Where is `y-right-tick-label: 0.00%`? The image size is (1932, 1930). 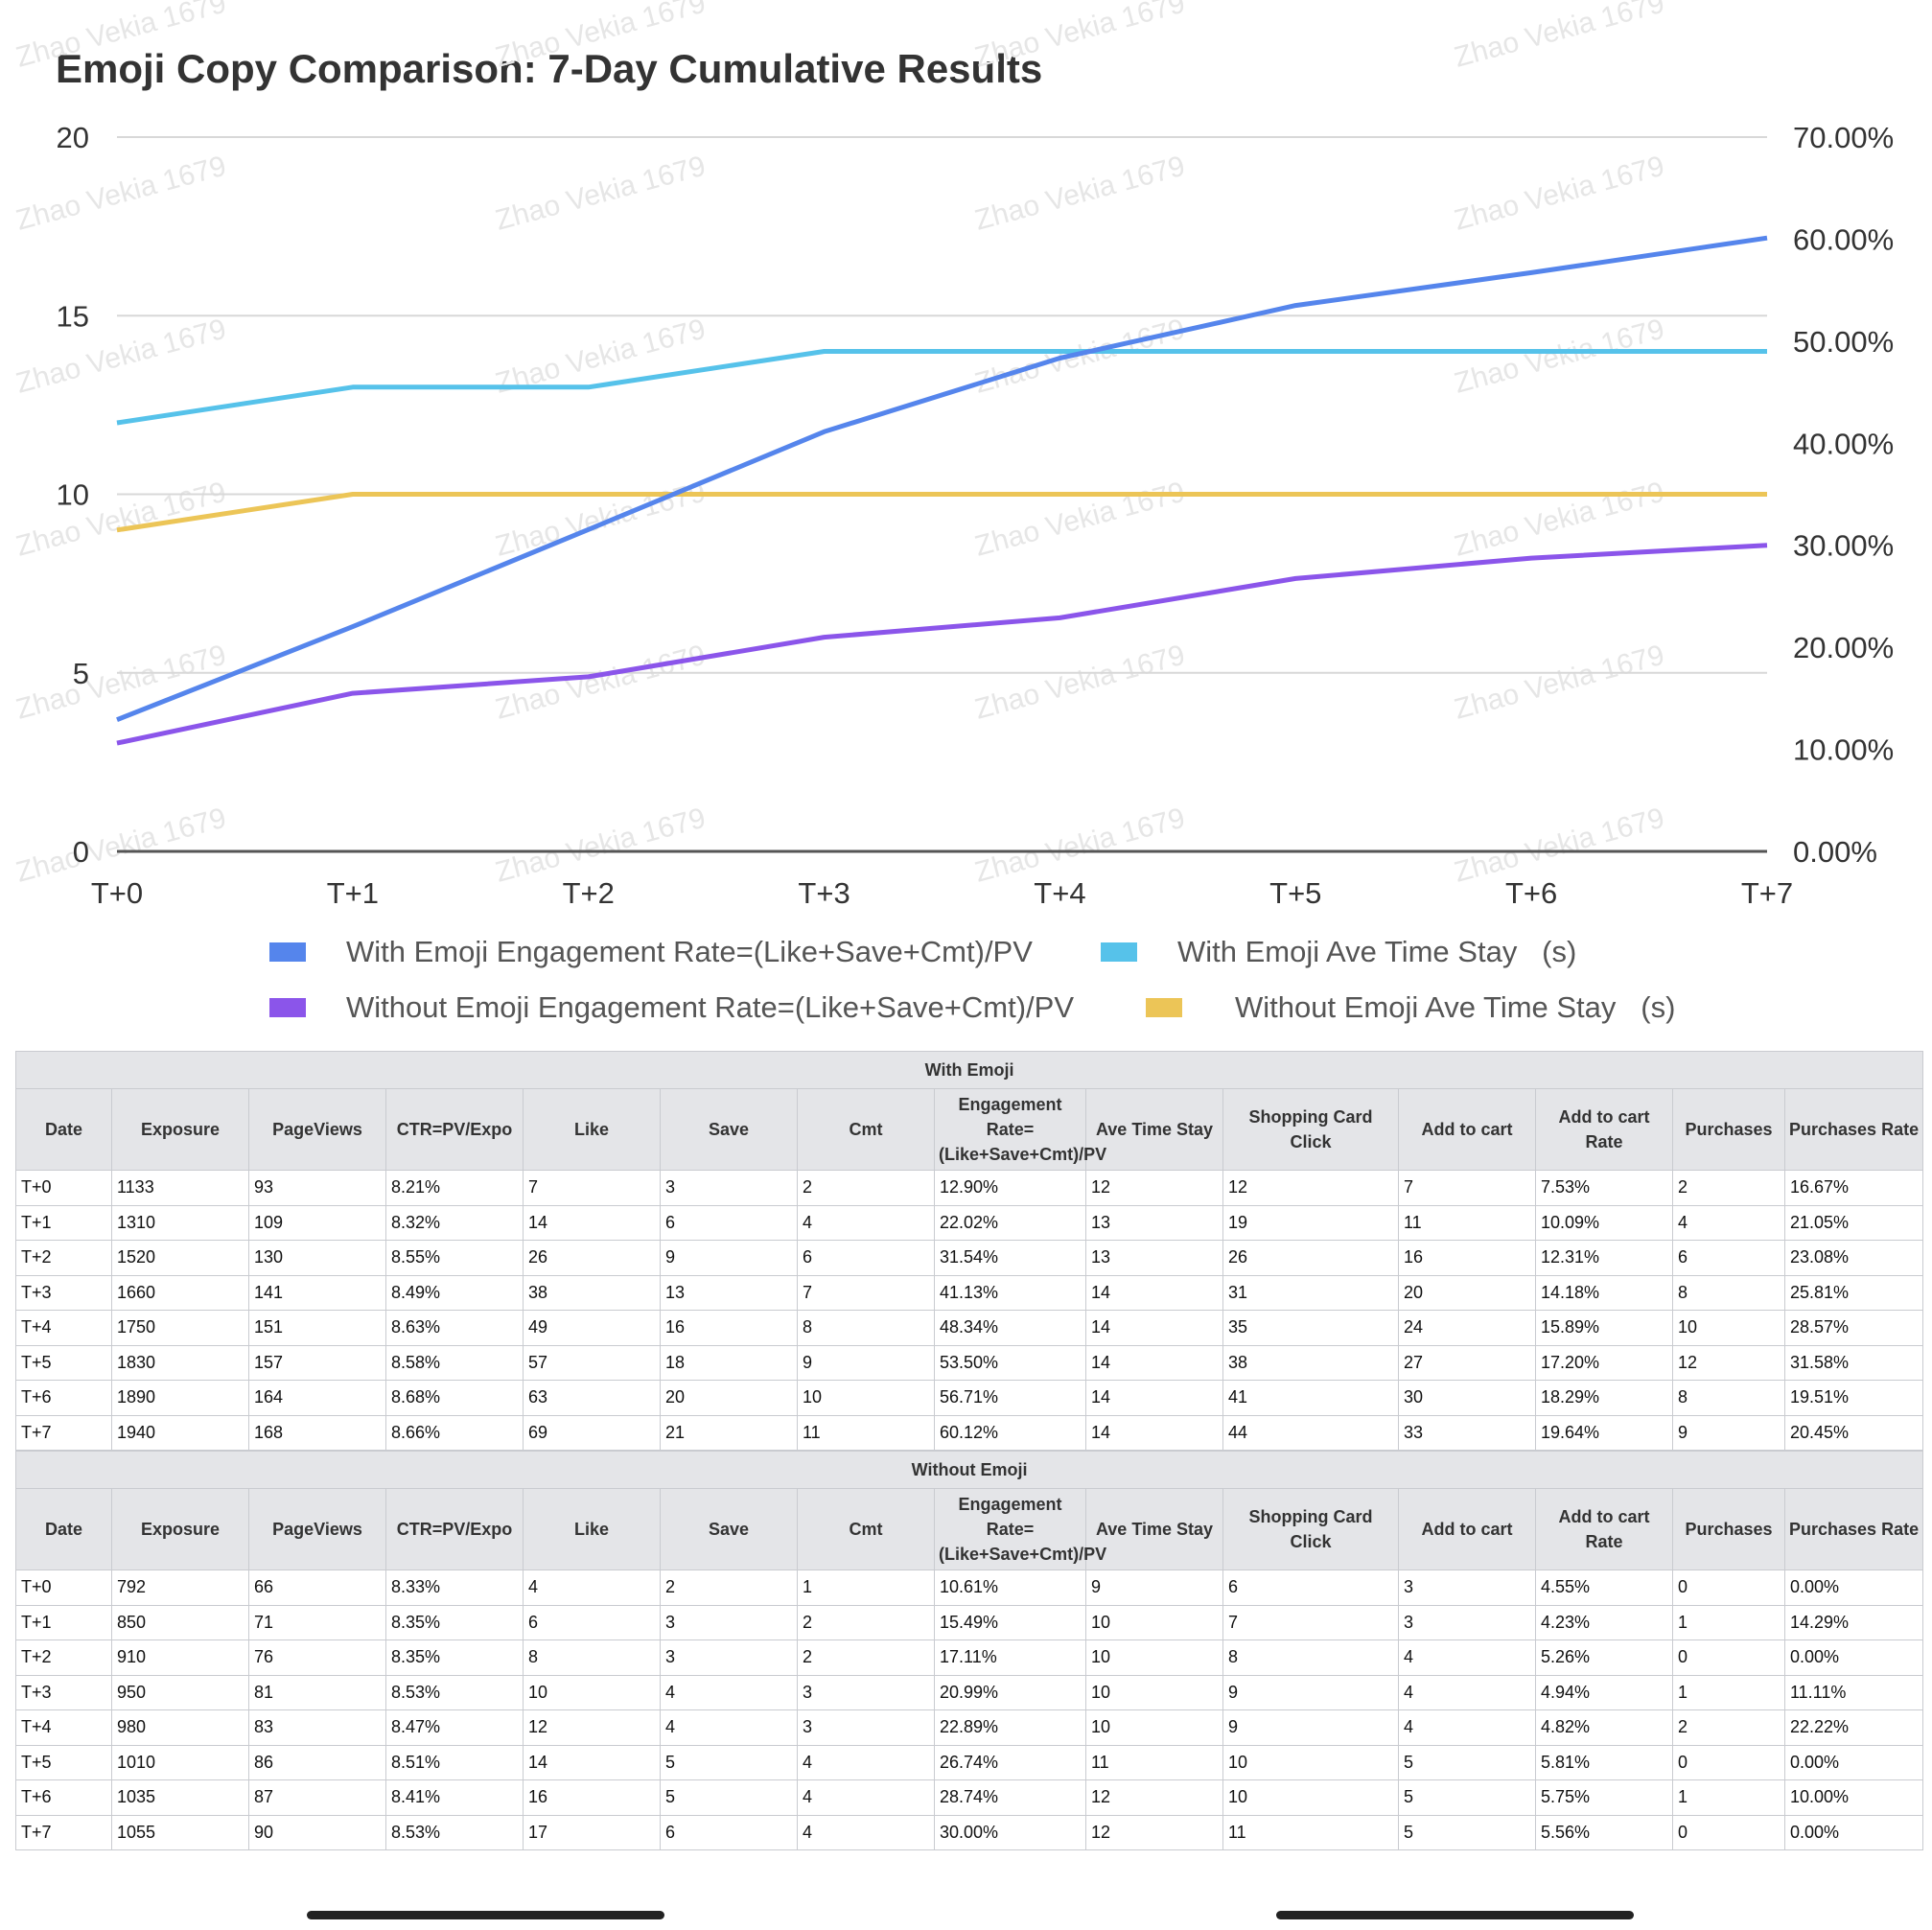
y-right-tick-label: 0.00% is located at coordinates (1835, 852).